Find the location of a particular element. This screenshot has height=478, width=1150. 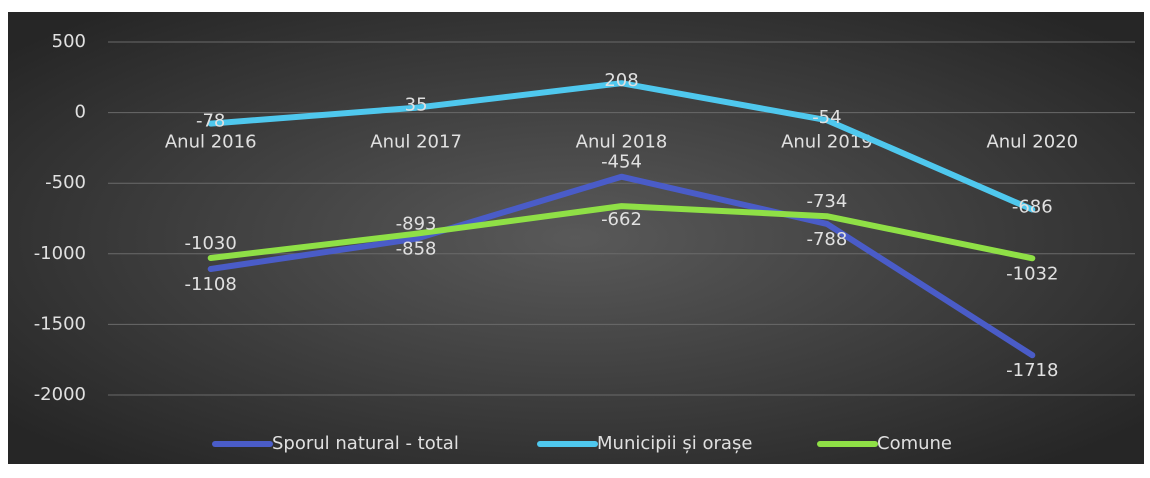

legend-label: Municipii și orașe is located at coordinates (674, 443).